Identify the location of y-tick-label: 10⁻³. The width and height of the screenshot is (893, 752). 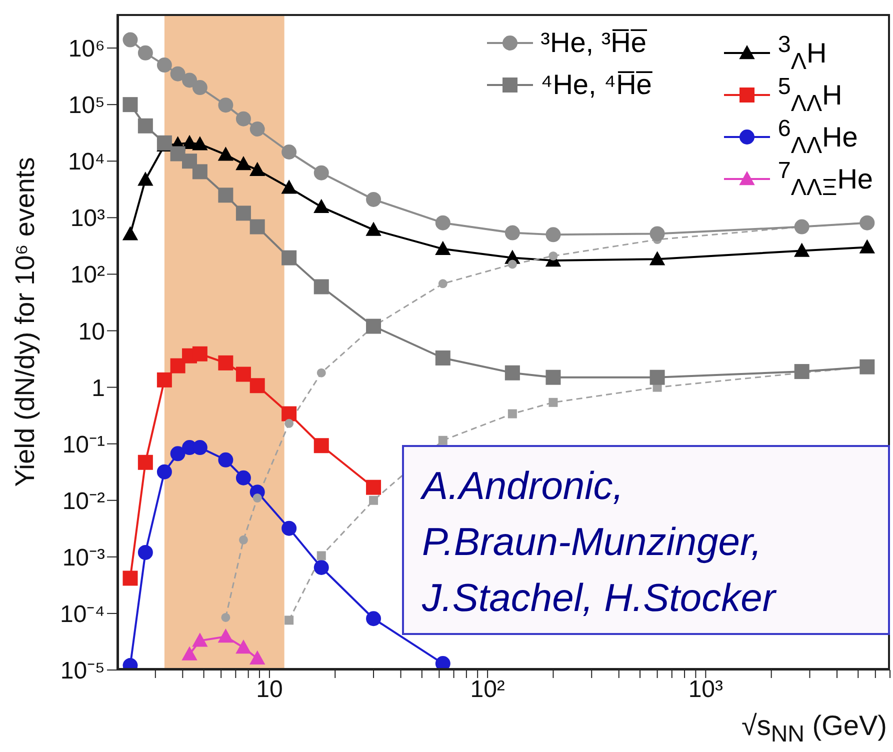
(84, 558).